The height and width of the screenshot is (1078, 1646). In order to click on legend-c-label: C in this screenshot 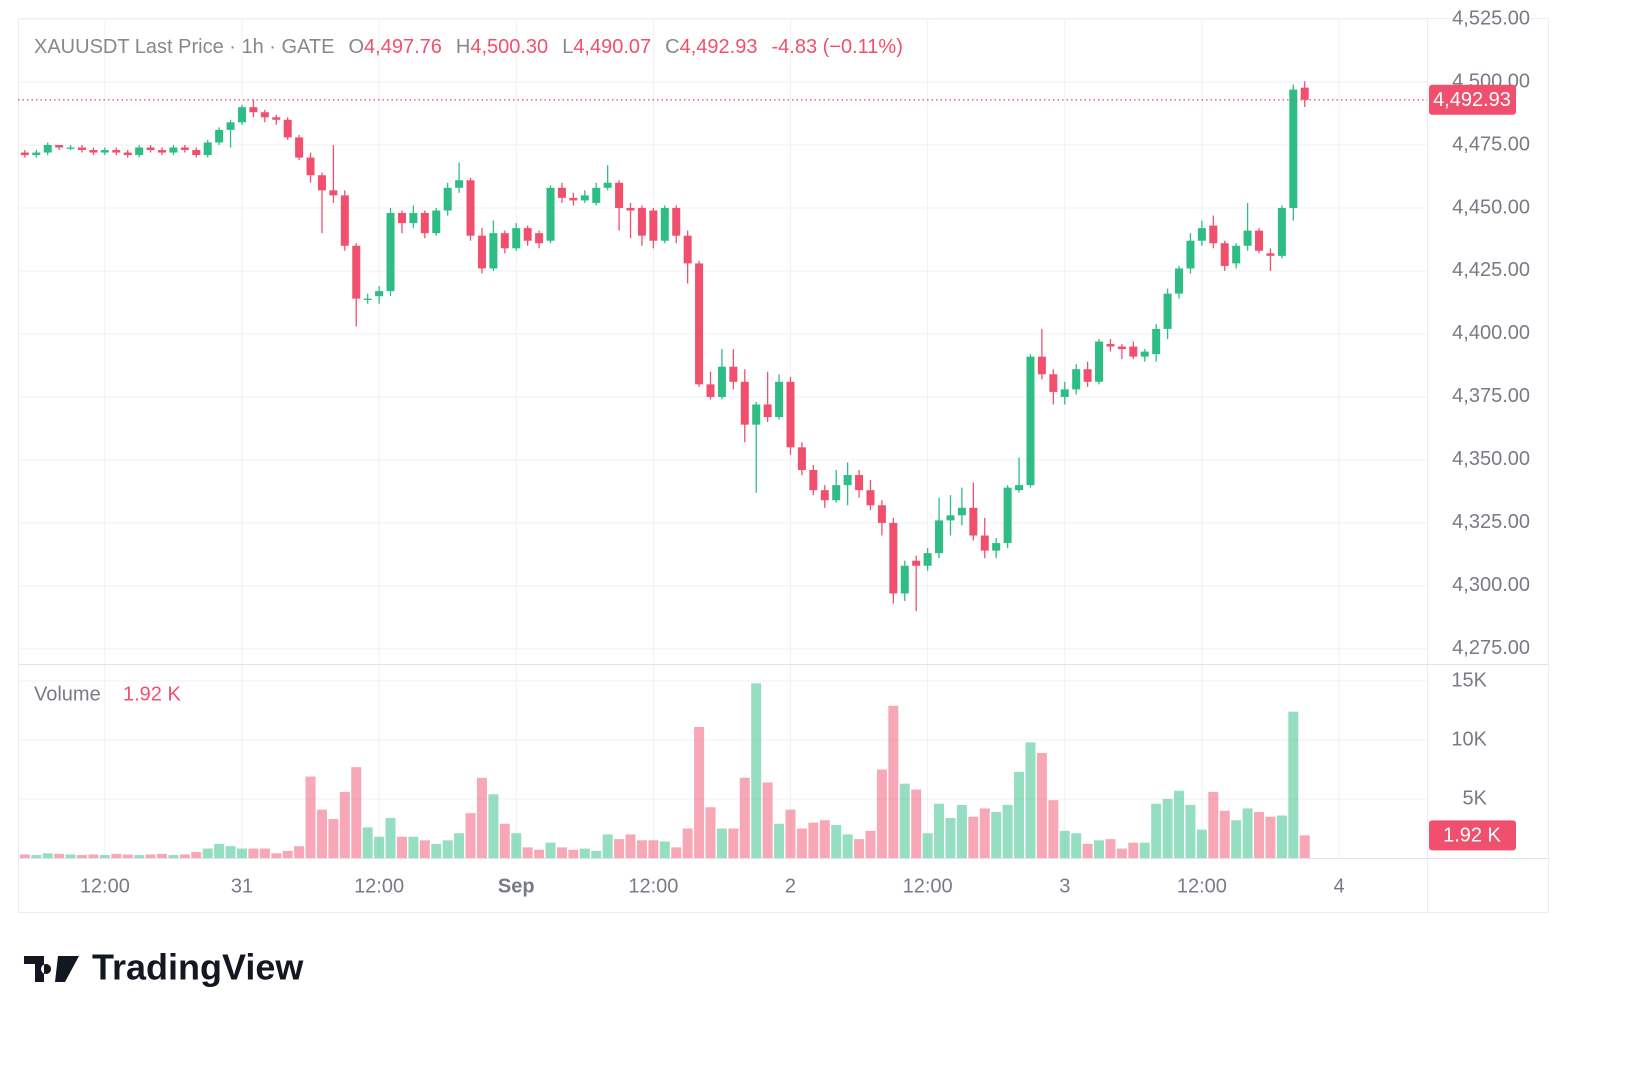, I will do `click(672, 47)`.